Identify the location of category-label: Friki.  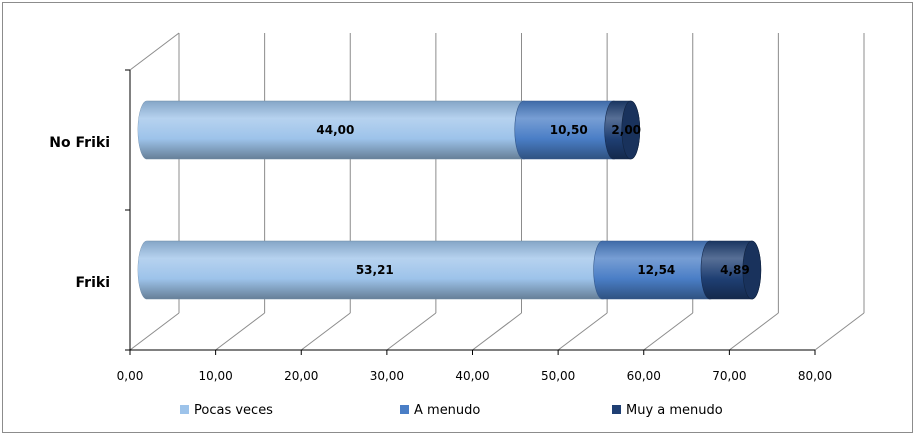
(93, 283).